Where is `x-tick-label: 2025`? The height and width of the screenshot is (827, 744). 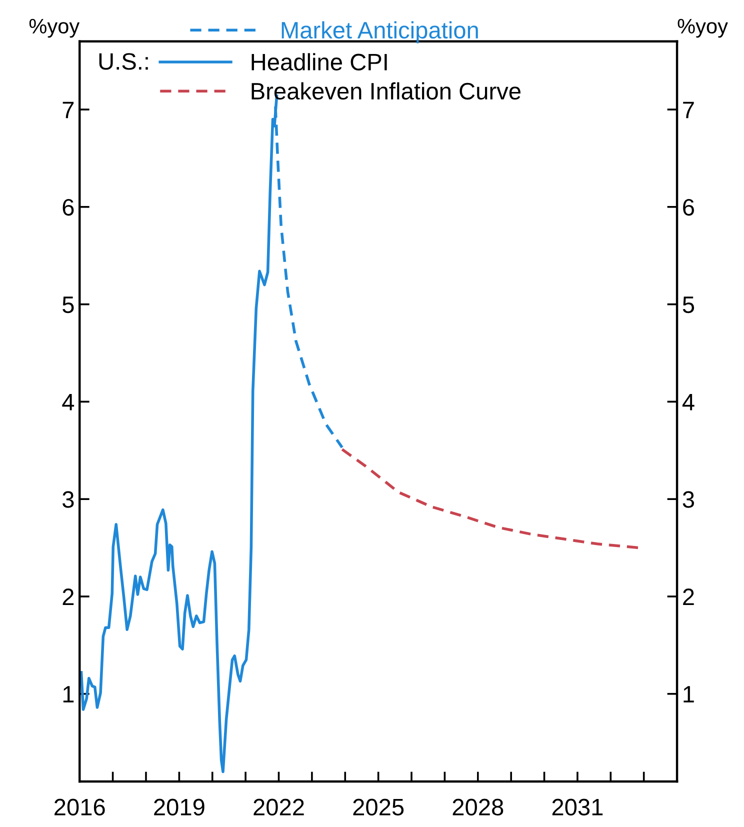 x-tick-label: 2025 is located at coordinates (378, 807).